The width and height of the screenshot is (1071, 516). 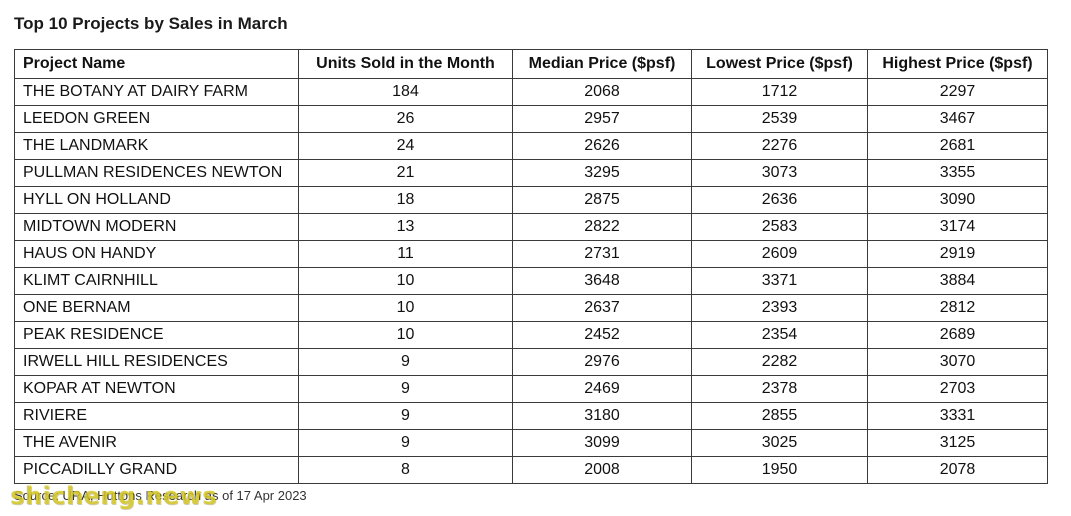 I want to click on cell-lowest-price: 2609, so click(x=779, y=254).